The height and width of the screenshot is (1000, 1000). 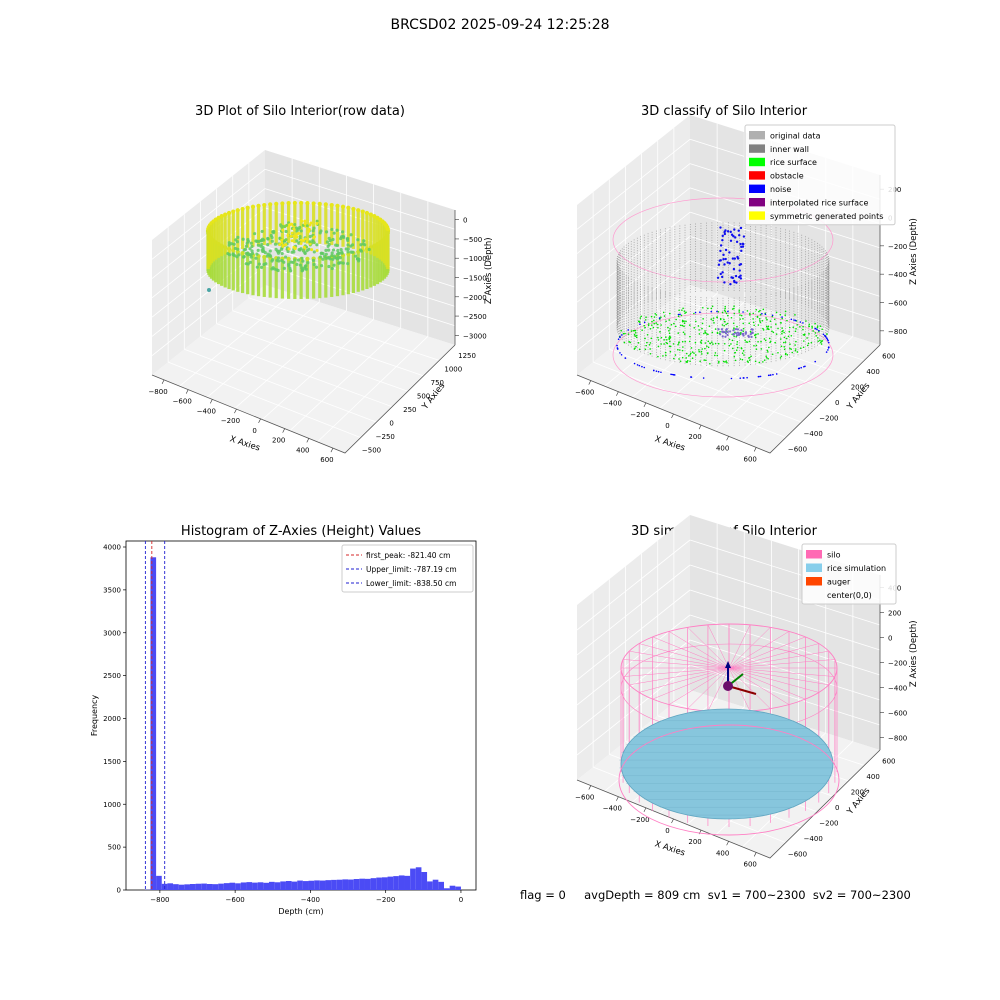 What do you see at coordinates (475, 259) in the screenshot?
I see `z-tick-label: −1000` at bounding box center [475, 259].